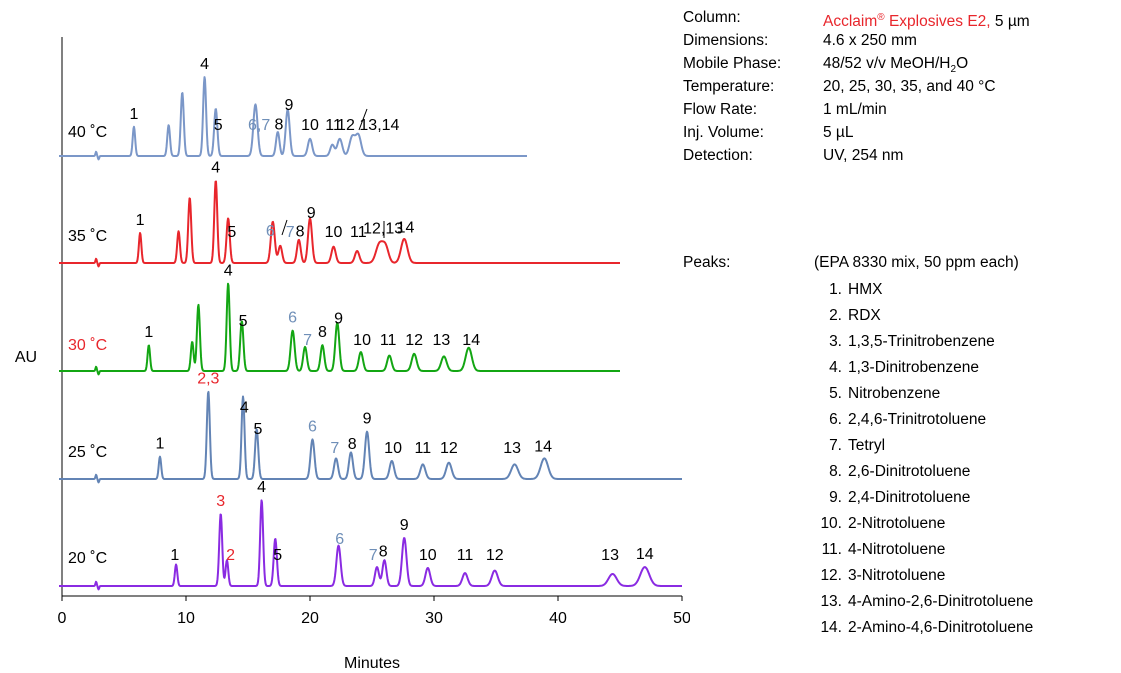  Describe the element at coordinates (909, 86) in the screenshot. I see `temperature-value: 20, 25, 30, 35, and 40 °C` at that location.